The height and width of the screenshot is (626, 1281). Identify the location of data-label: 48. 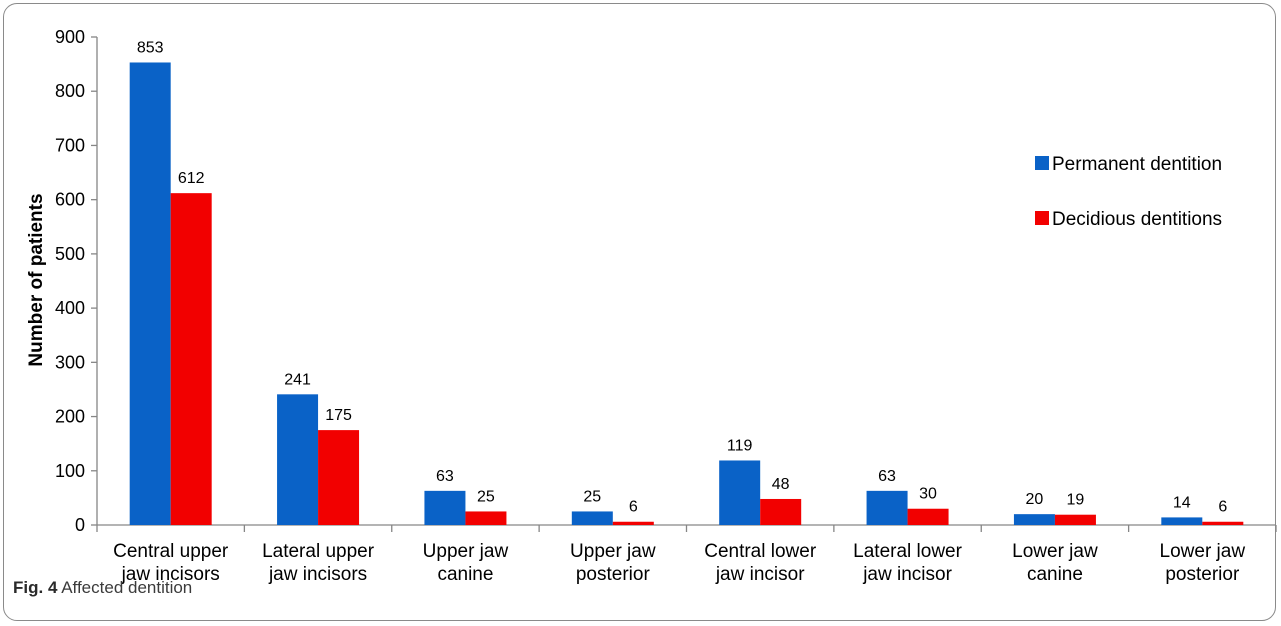
(781, 484).